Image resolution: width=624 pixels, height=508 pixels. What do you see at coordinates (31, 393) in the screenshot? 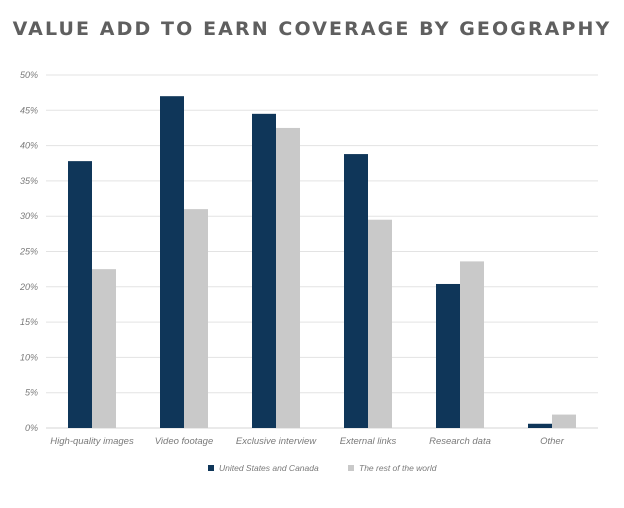
I see `y-tick-label: 5%` at bounding box center [31, 393].